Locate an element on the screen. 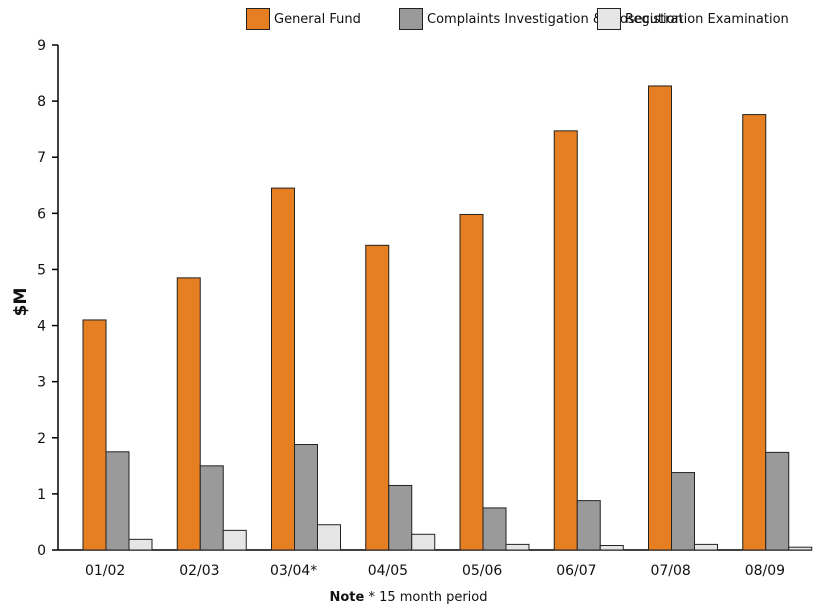 The width and height of the screenshot is (817, 614). y-tick-label: 1 is located at coordinates (41, 495).